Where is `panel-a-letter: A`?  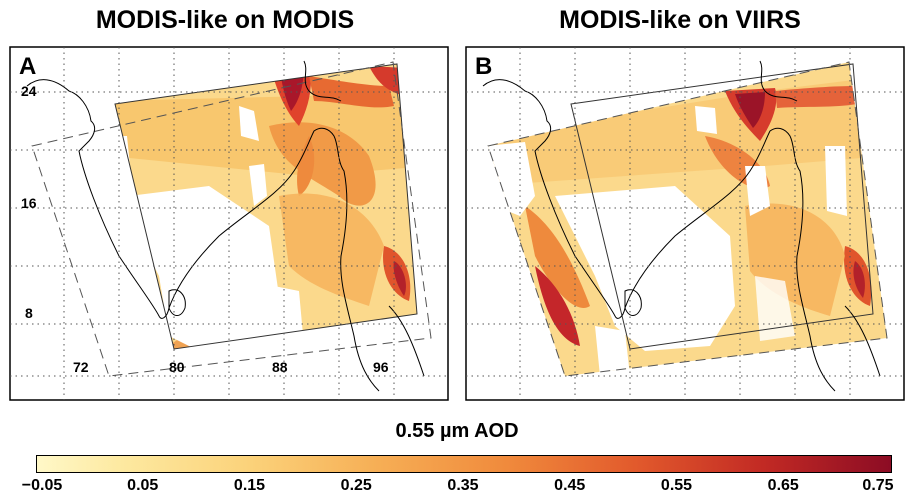 panel-a-letter: A is located at coordinates (27, 66).